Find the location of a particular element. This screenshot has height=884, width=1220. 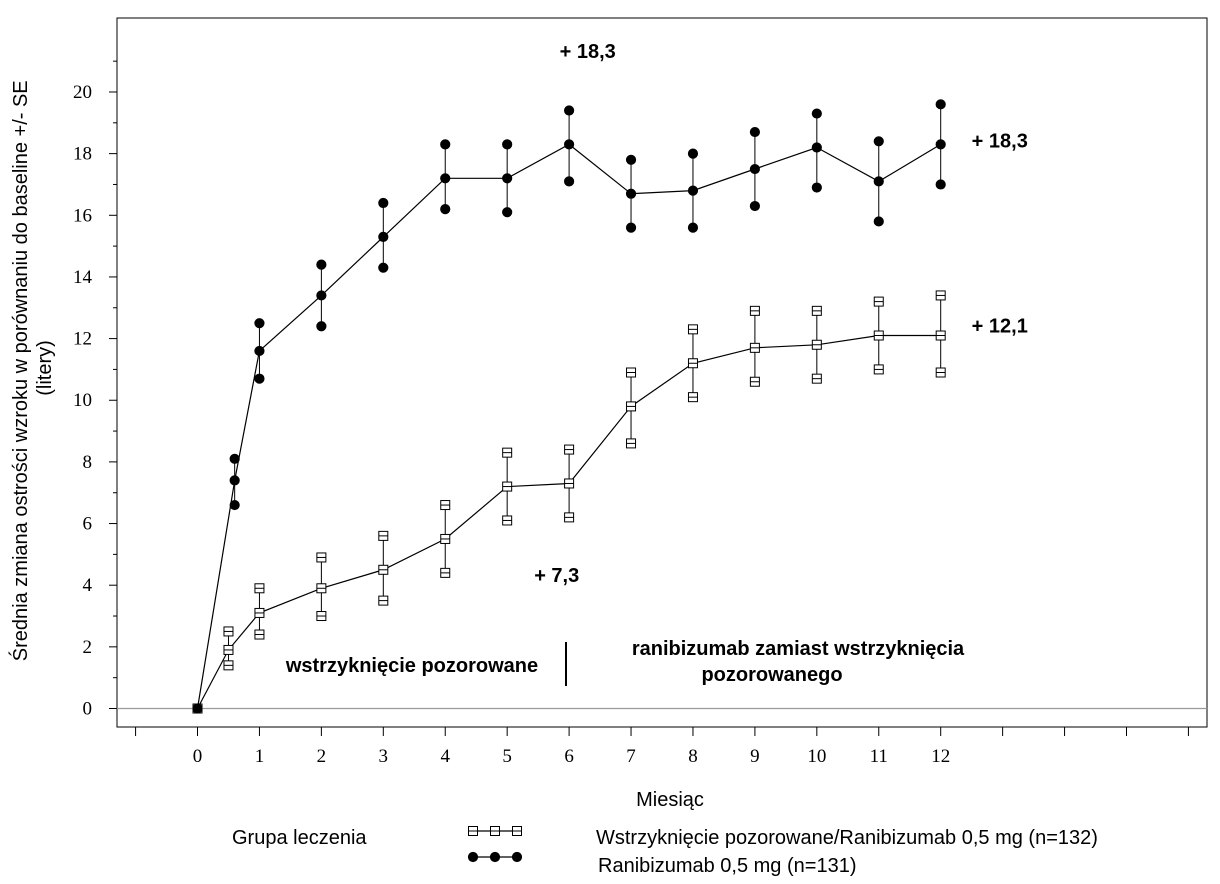

value-annotation: + 12,1 is located at coordinates (1000, 326).